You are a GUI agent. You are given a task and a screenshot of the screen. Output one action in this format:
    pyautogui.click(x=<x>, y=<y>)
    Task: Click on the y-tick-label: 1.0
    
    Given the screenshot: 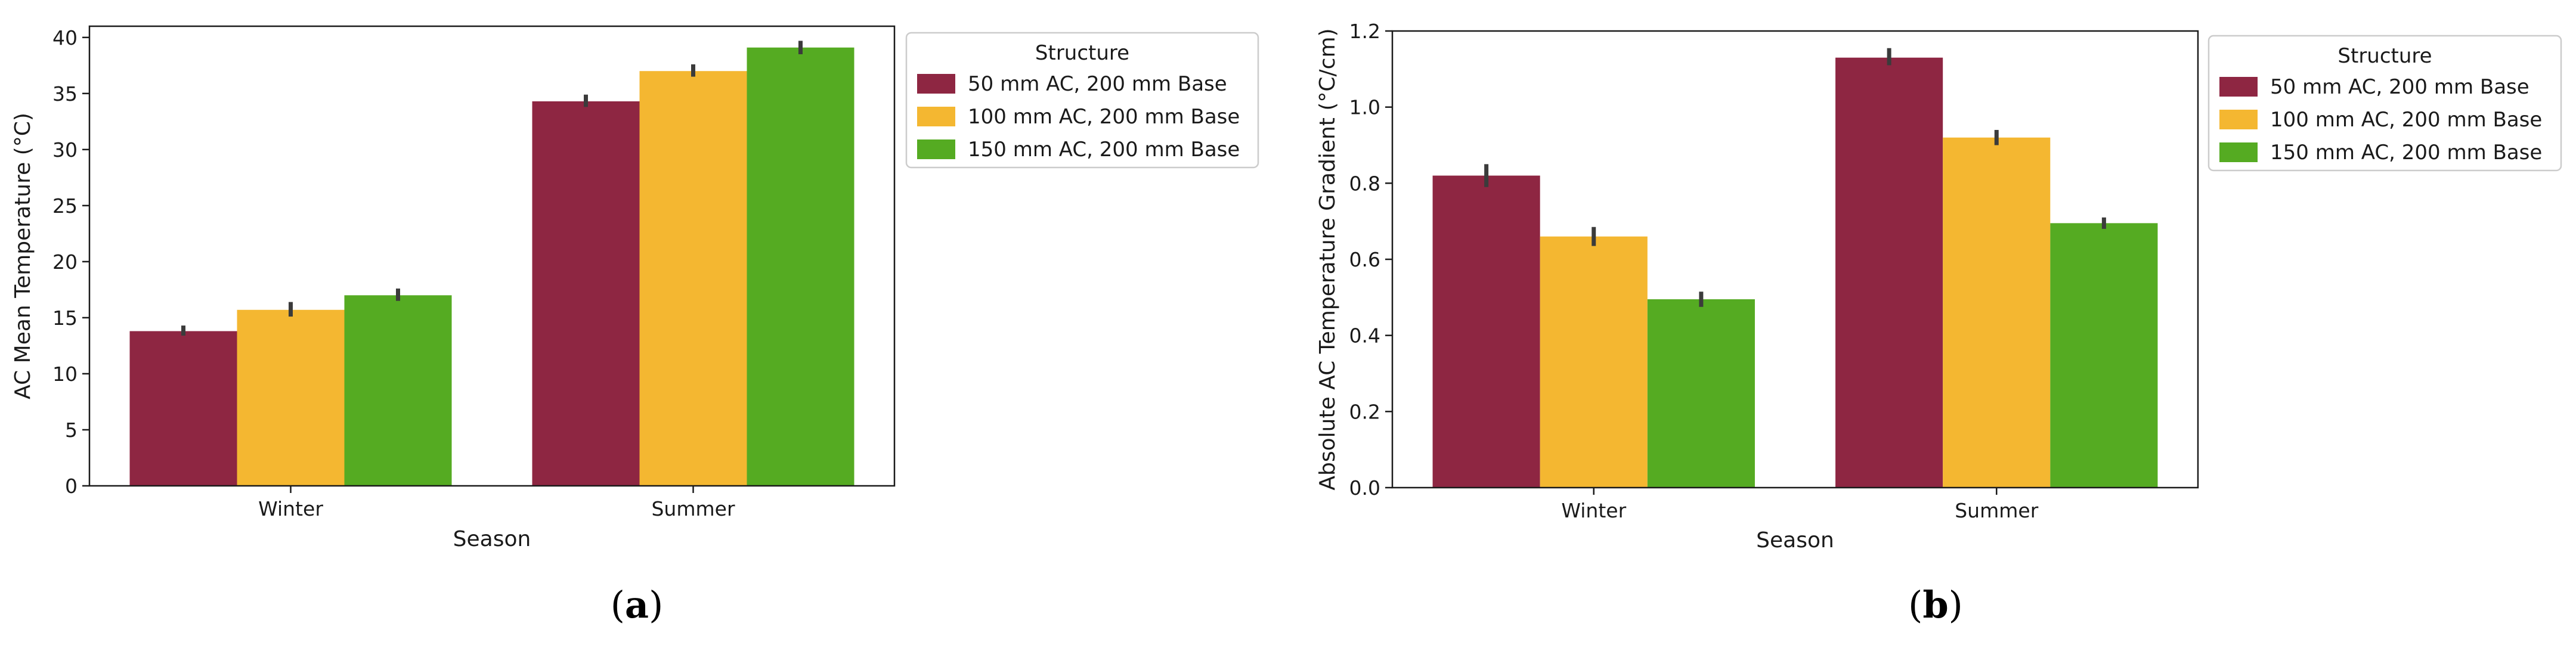 What is the action you would take?
    pyautogui.click(x=1365, y=107)
    